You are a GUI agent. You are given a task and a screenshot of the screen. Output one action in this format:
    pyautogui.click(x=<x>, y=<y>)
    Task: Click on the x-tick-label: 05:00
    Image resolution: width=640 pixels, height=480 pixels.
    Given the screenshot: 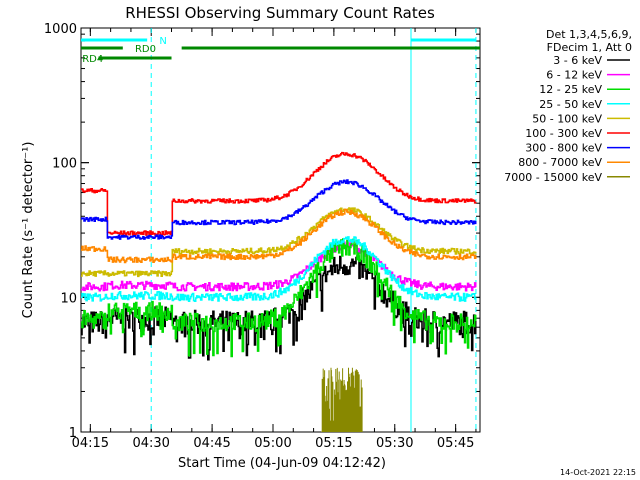 What is the action you would take?
    pyautogui.click(x=272, y=443)
    